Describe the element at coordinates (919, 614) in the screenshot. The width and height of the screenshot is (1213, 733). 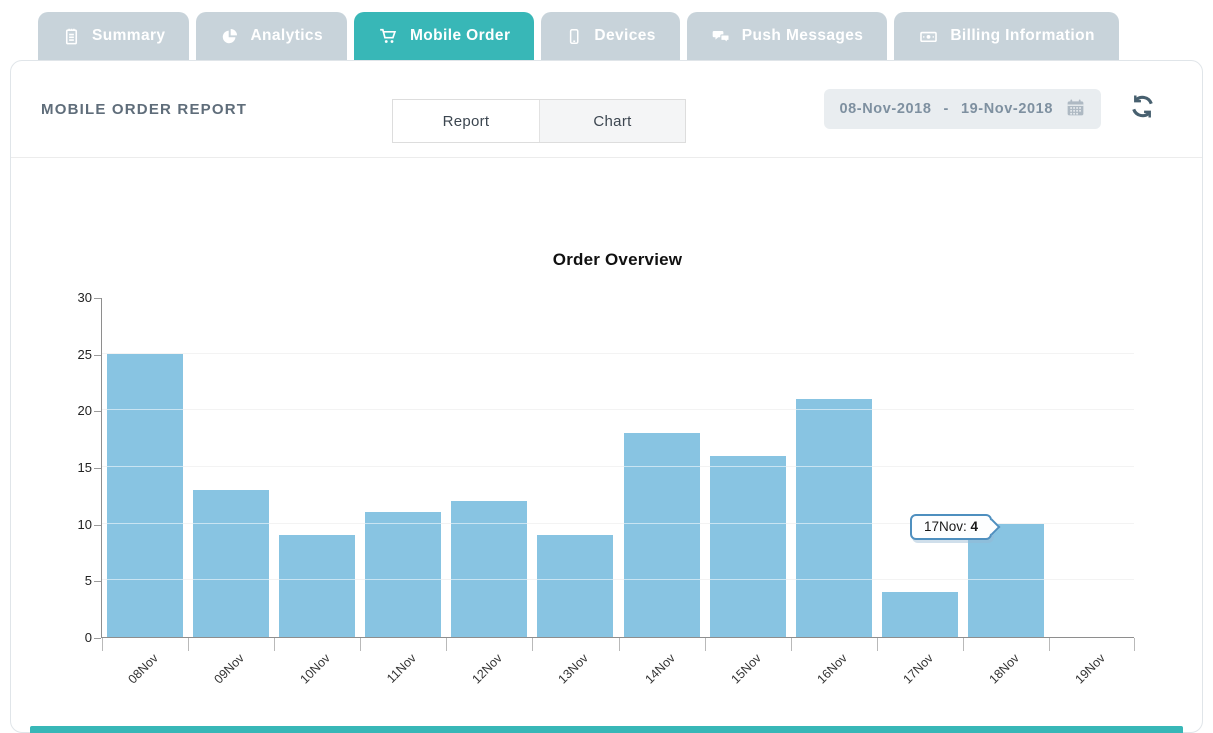
I see `bar-17Nov` at that location.